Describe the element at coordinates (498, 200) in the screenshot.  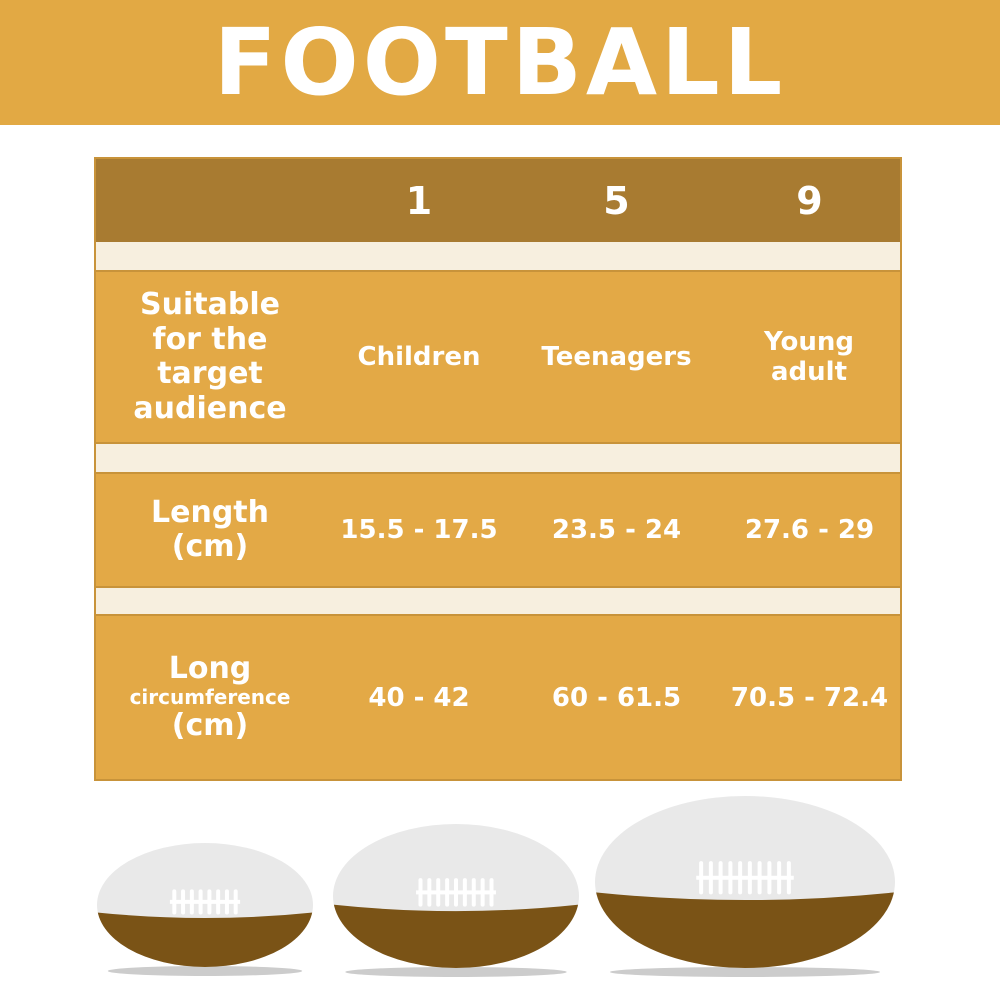
I see `table-header: 1 5 9` at that location.